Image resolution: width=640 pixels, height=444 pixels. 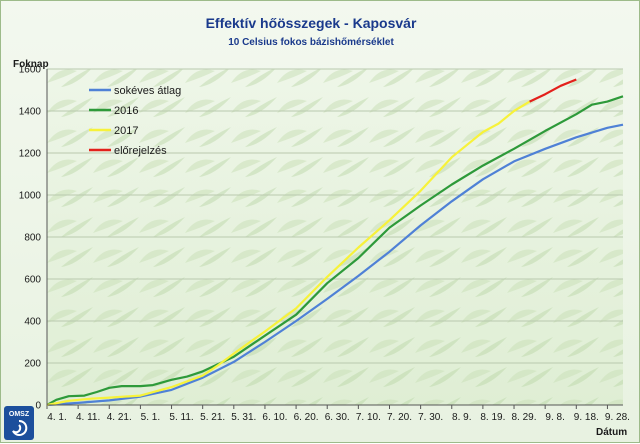 What do you see at coordinates (181, 417) in the screenshot?
I see `x-tick-label: 5. 11.` at bounding box center [181, 417].